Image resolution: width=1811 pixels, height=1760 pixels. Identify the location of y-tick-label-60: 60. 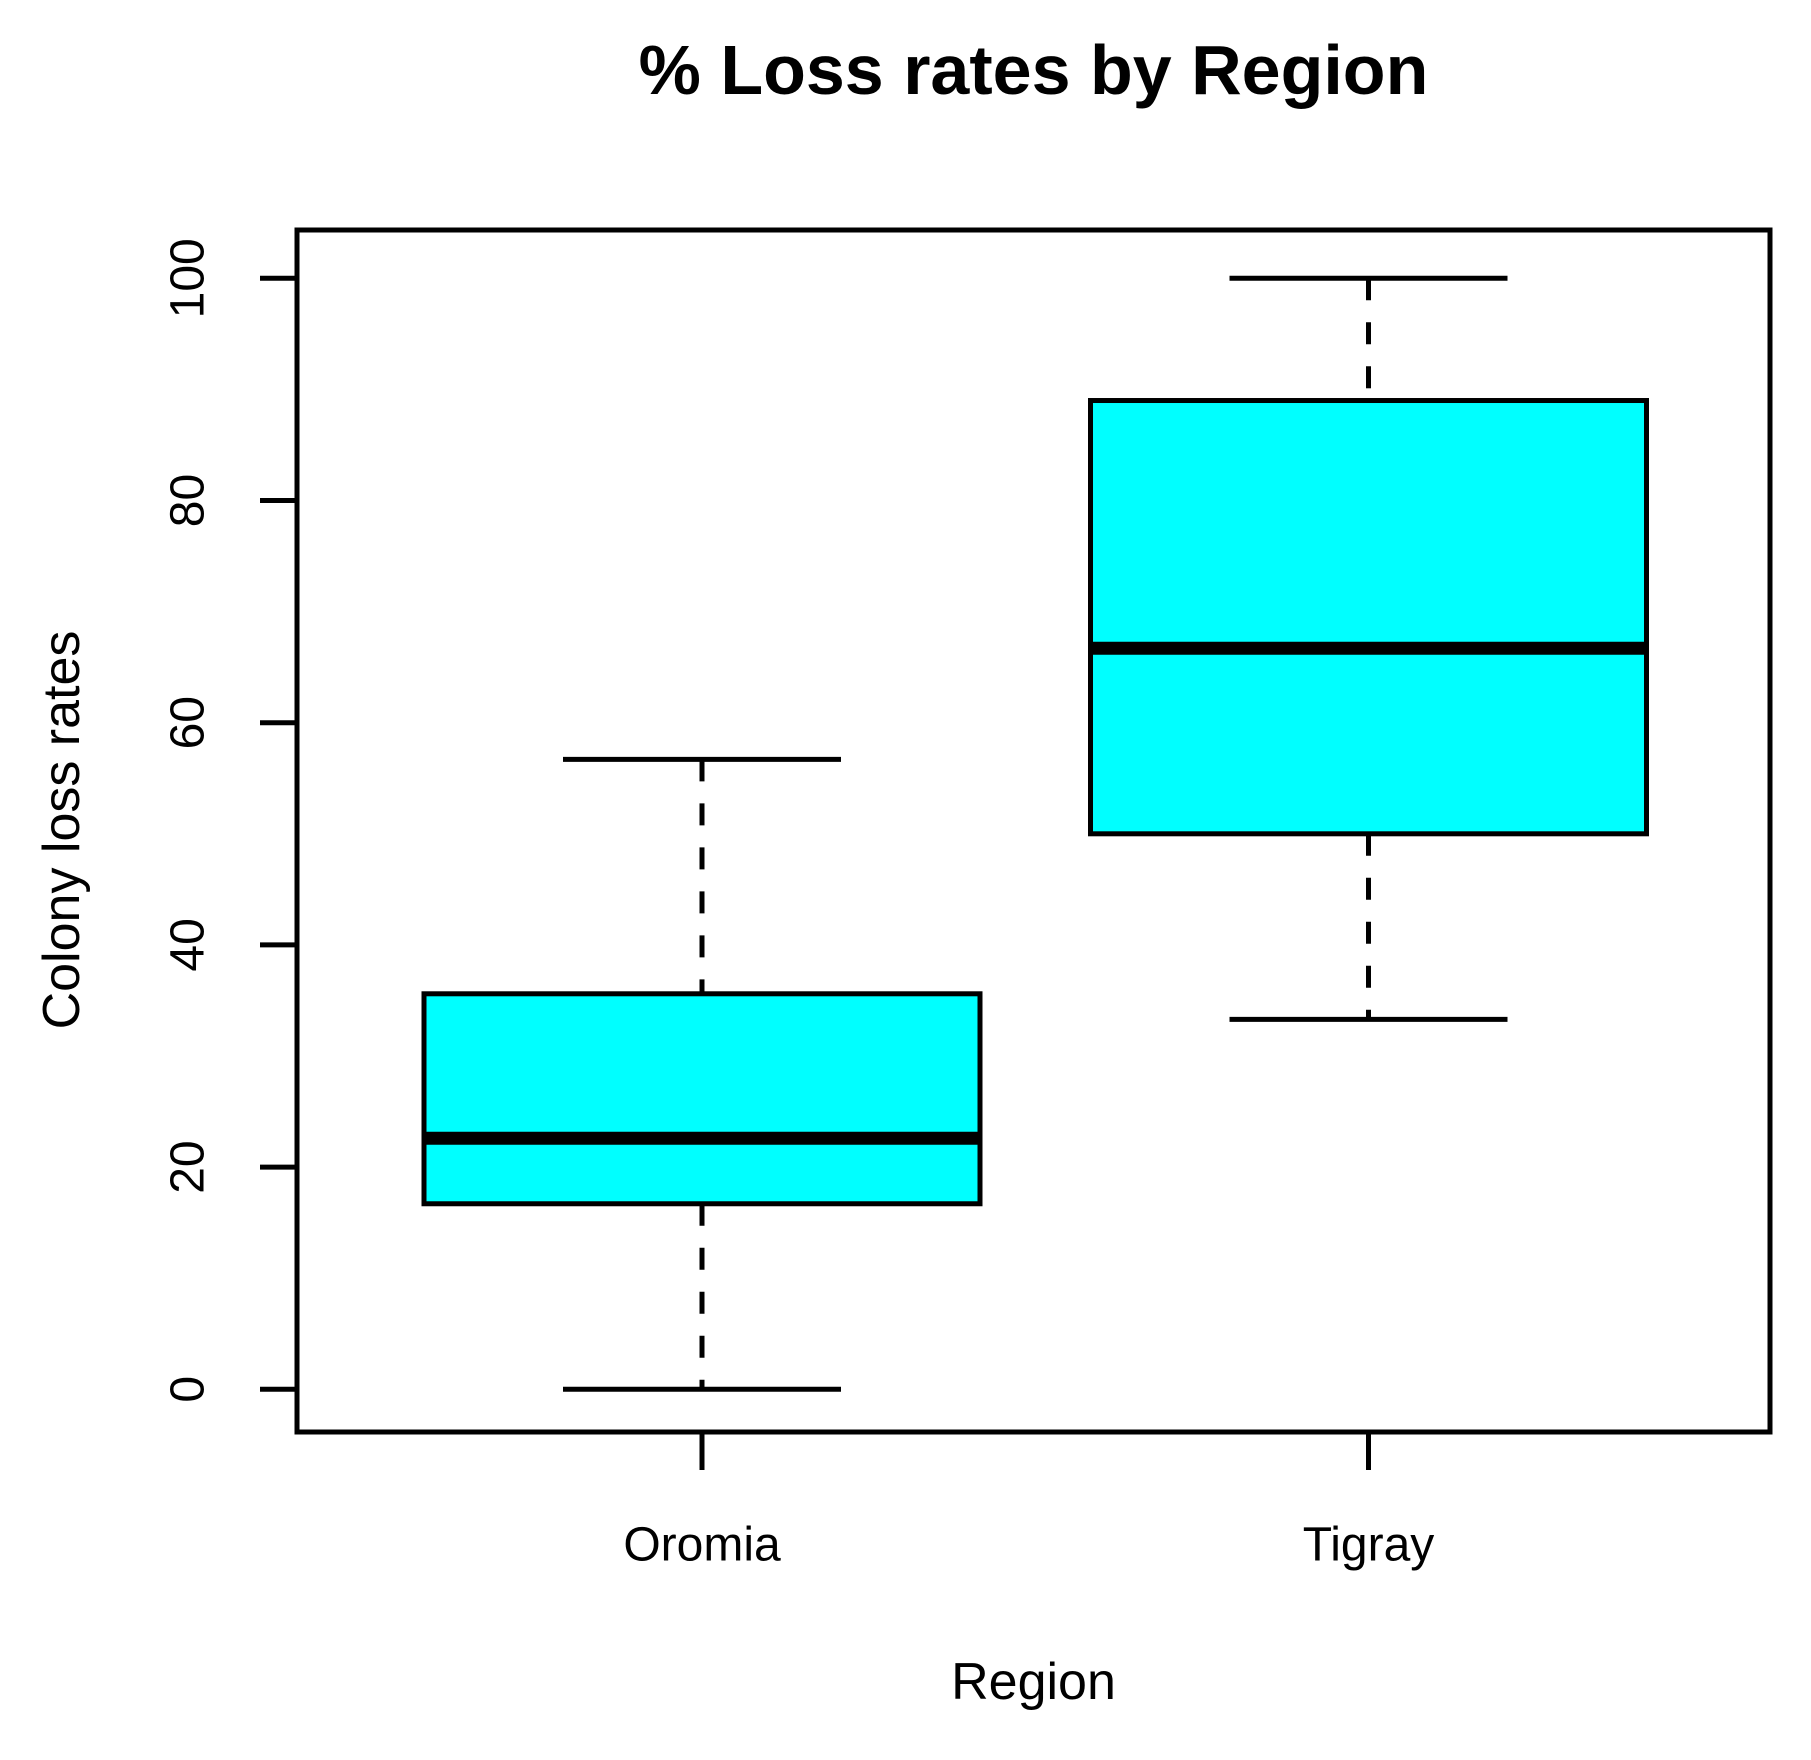
(188, 722).